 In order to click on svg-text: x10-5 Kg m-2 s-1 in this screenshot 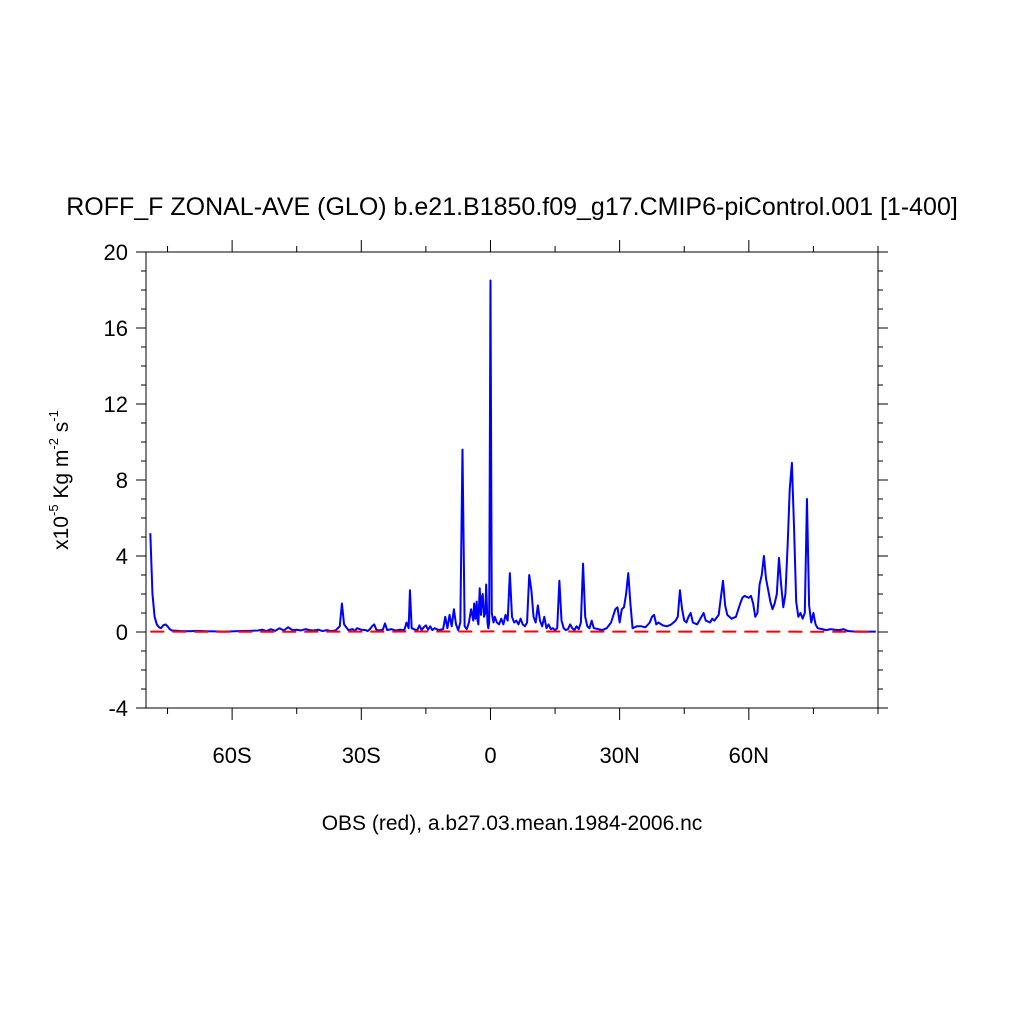, I will do `click(59, 480)`.